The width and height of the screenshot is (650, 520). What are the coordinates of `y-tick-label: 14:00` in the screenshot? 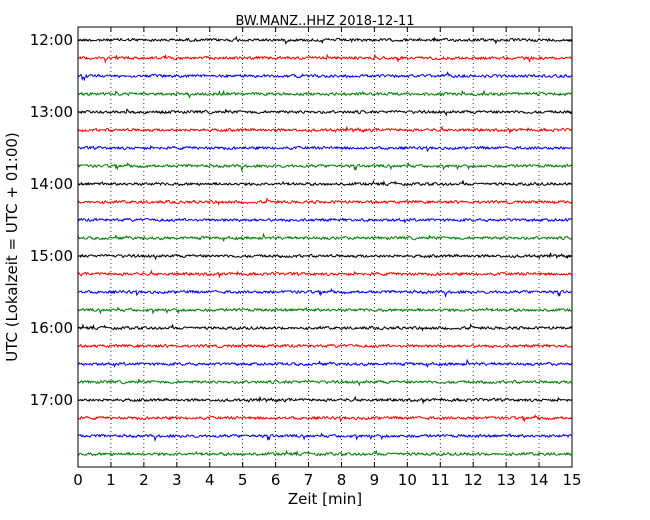 It's located at (51, 184).